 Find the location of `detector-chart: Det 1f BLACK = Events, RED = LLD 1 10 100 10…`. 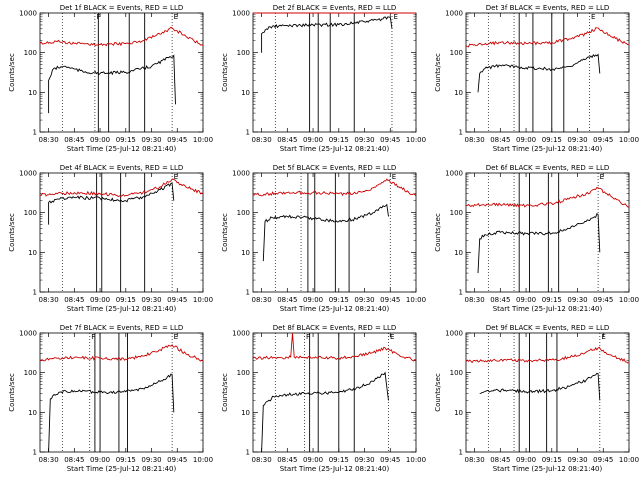

detector-chart: Det 1f BLACK = Events, RED = LLD 1 10 100 10… is located at coordinates (110, 78).